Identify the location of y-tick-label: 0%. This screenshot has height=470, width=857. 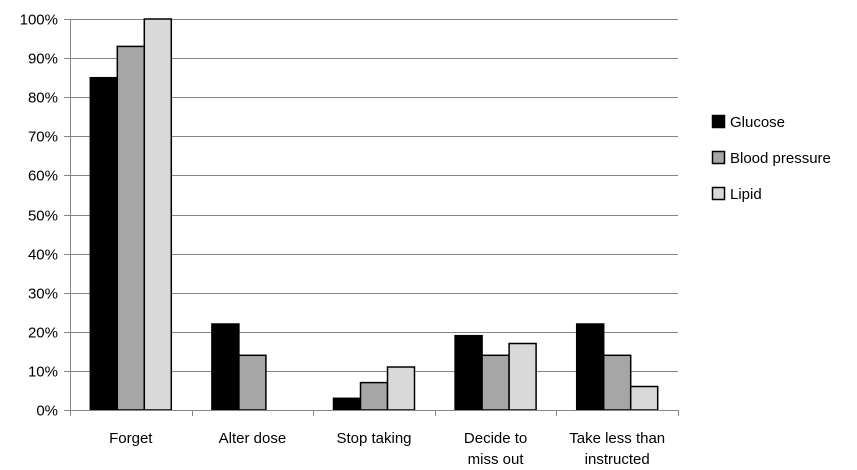
(47, 411).